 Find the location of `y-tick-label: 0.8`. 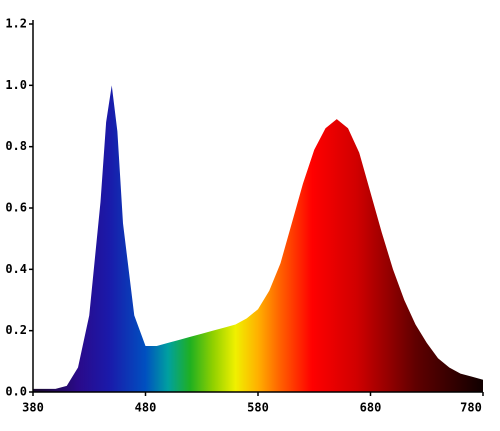

y-tick-label: 0.8 is located at coordinates (16, 146).